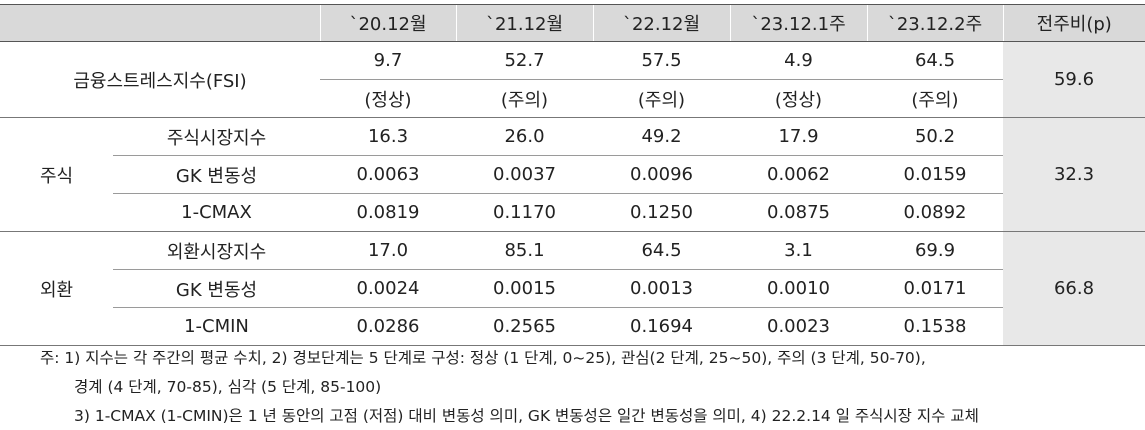 This screenshot has height=430, width=1145. What do you see at coordinates (524, 23) in the screenshot?
I see `header-col: `21.12월` at bounding box center [524, 23].